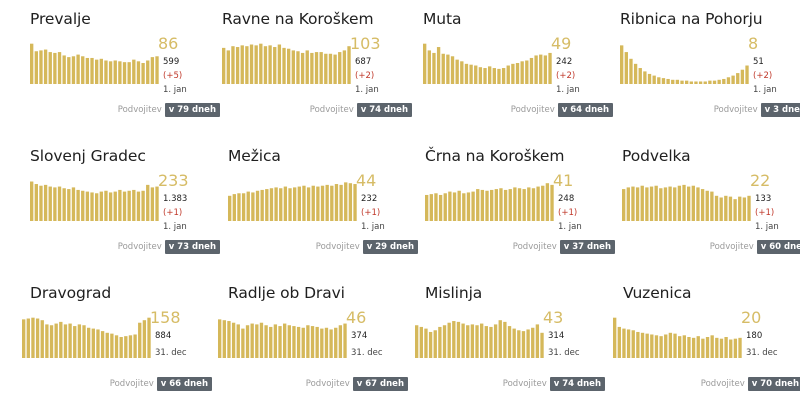 This screenshot has height=412, width=800. Describe the element at coordinates (173, 180) in the screenshot. I see `active-cases: 233` at that location.